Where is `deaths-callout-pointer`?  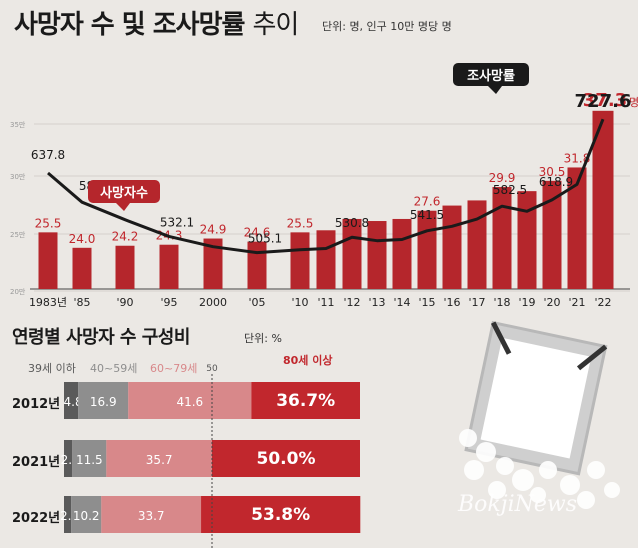
deaths-callout-pointer is located at coordinates (123, 207).